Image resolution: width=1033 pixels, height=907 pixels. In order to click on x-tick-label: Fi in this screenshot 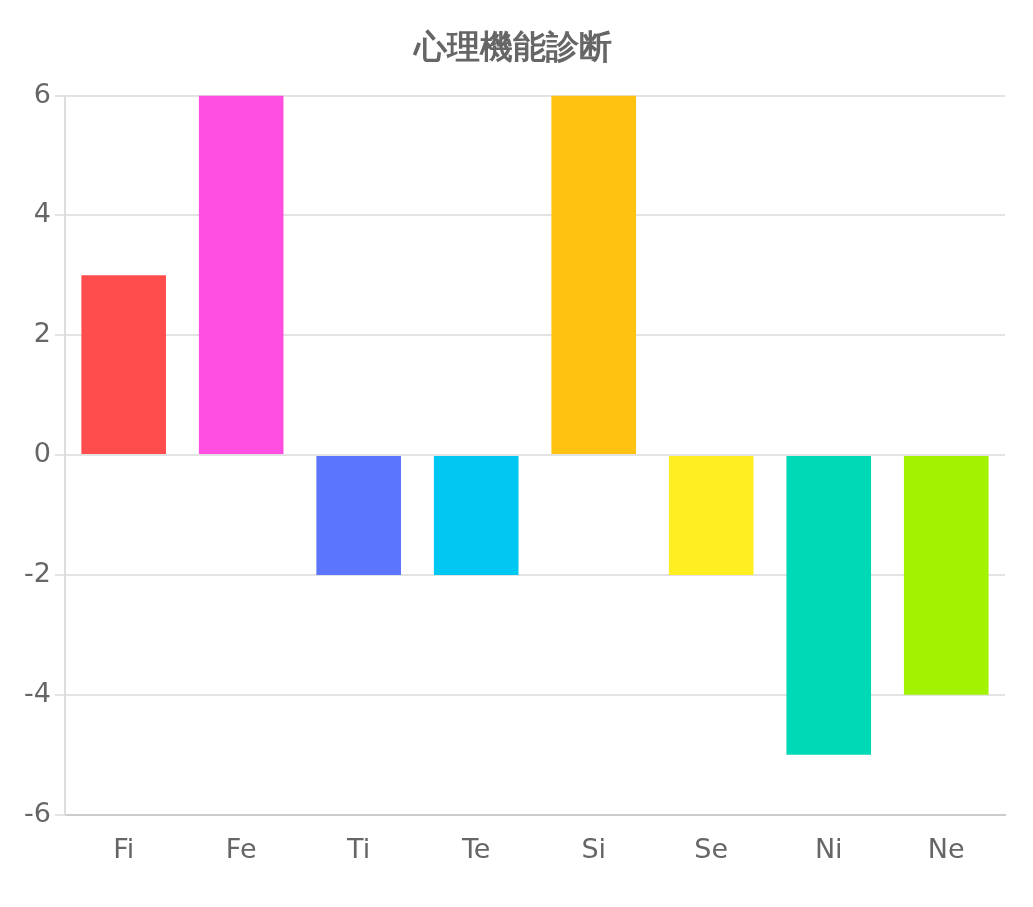, I will do `click(124, 848)`.